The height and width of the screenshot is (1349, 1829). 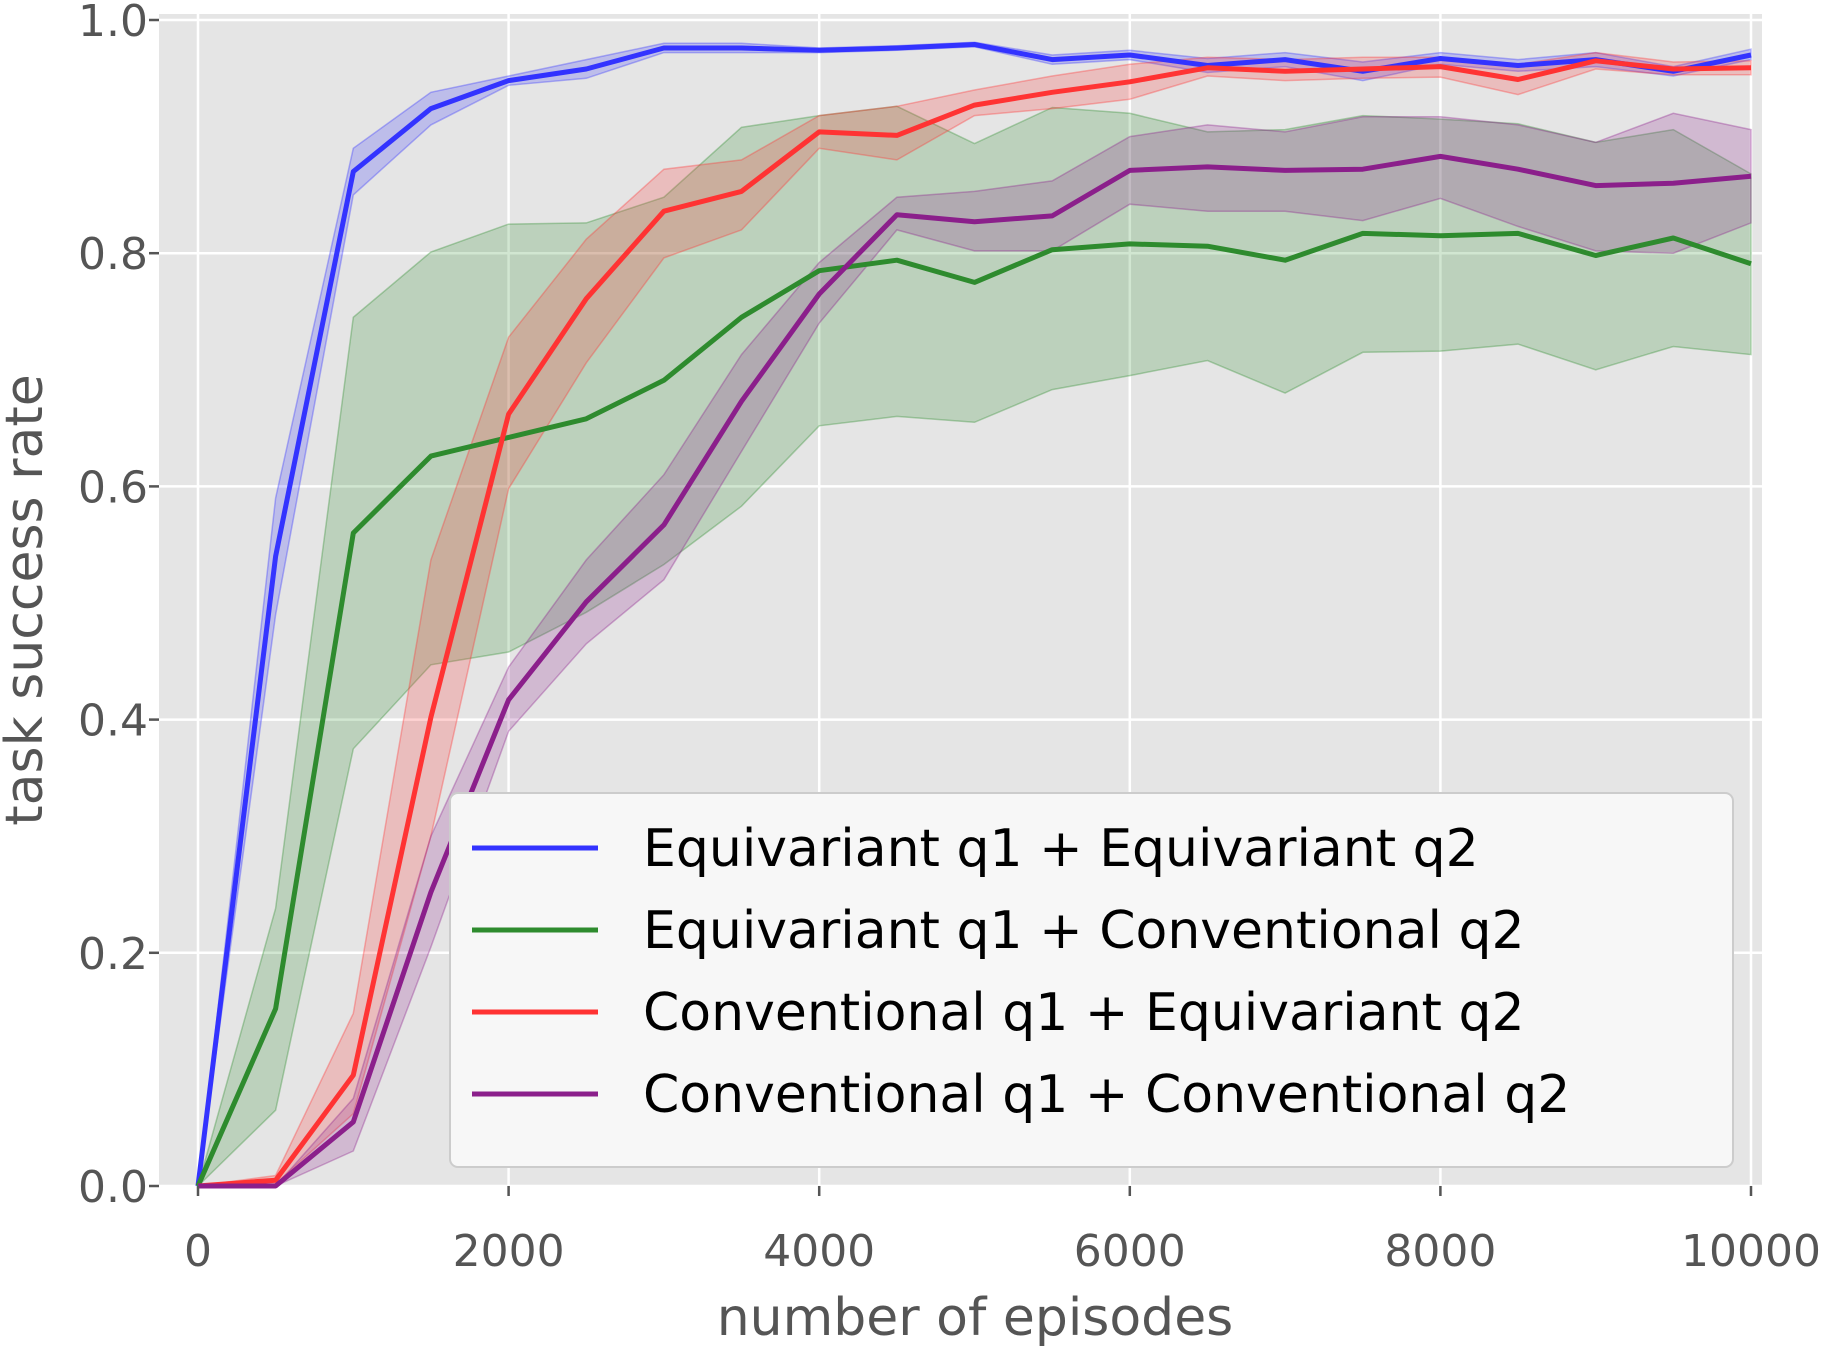 I want to click on y-tick-label: 0.4, so click(x=113, y=721).